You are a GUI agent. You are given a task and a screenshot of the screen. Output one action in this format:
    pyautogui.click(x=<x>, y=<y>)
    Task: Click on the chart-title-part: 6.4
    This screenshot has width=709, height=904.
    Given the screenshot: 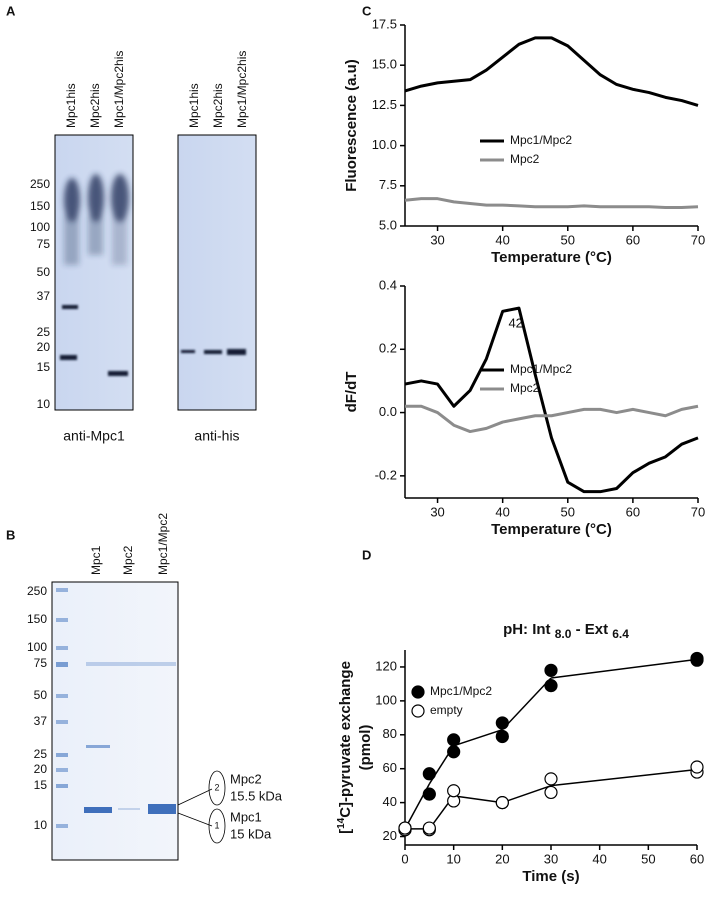 What is the action you would take?
    pyautogui.click(x=620, y=634)
    